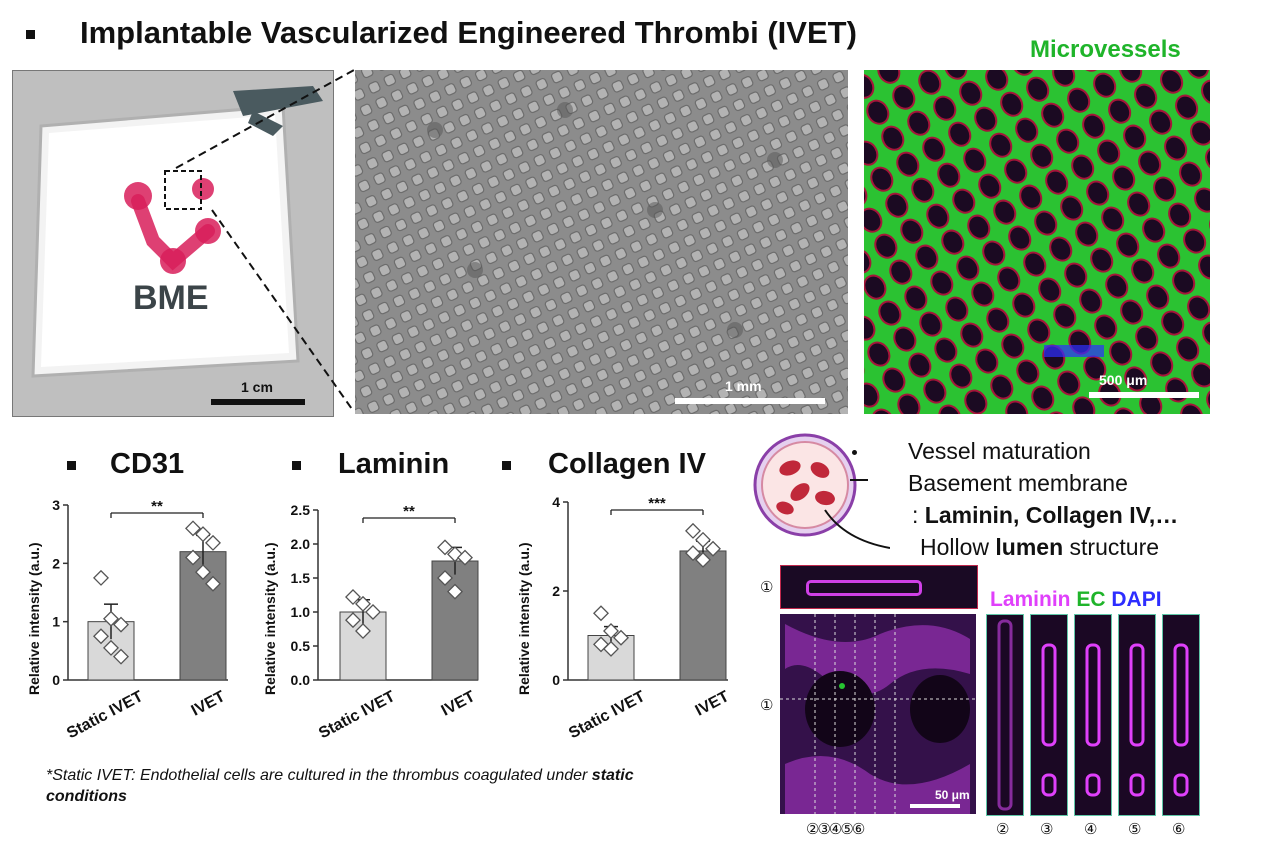  I want to click on chart1-title: CD31, so click(147, 464).